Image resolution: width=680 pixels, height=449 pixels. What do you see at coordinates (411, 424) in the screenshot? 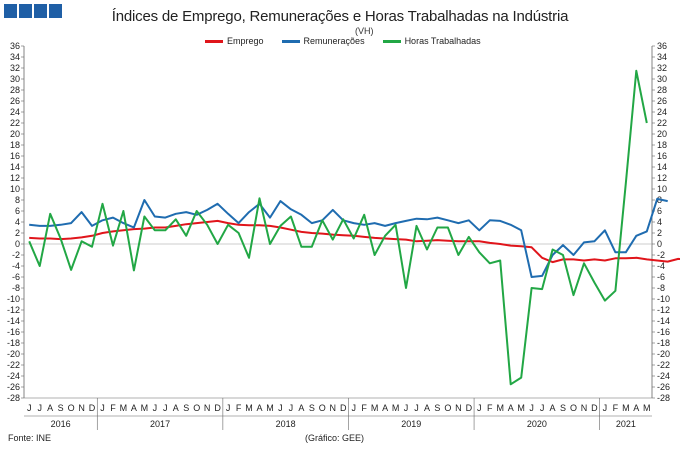
I see `x-year-label: 2019` at bounding box center [411, 424].